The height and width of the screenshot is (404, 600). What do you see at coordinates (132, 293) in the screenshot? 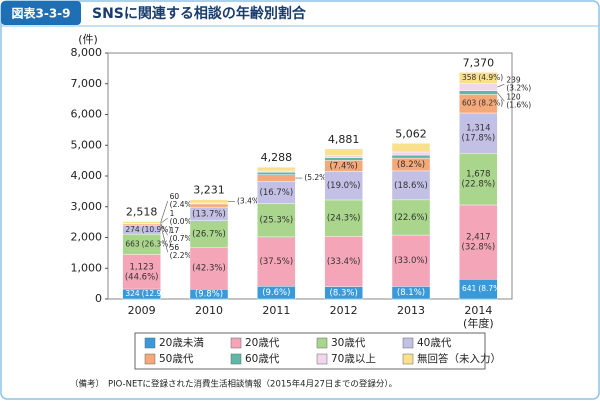
I see `value-label: 324` at bounding box center [132, 293].